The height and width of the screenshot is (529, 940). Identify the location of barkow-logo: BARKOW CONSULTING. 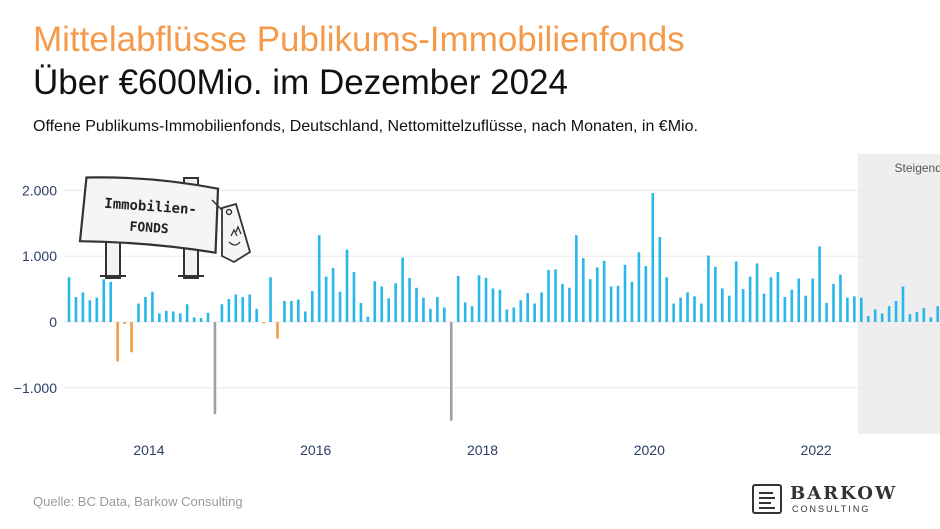
(832, 499).